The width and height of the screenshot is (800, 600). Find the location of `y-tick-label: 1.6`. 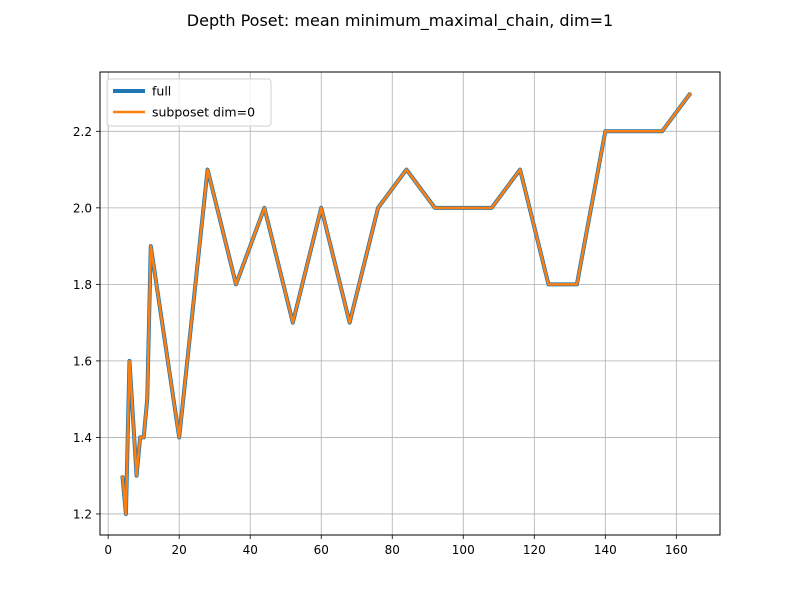

y-tick-label: 1.6 is located at coordinates (82, 361).